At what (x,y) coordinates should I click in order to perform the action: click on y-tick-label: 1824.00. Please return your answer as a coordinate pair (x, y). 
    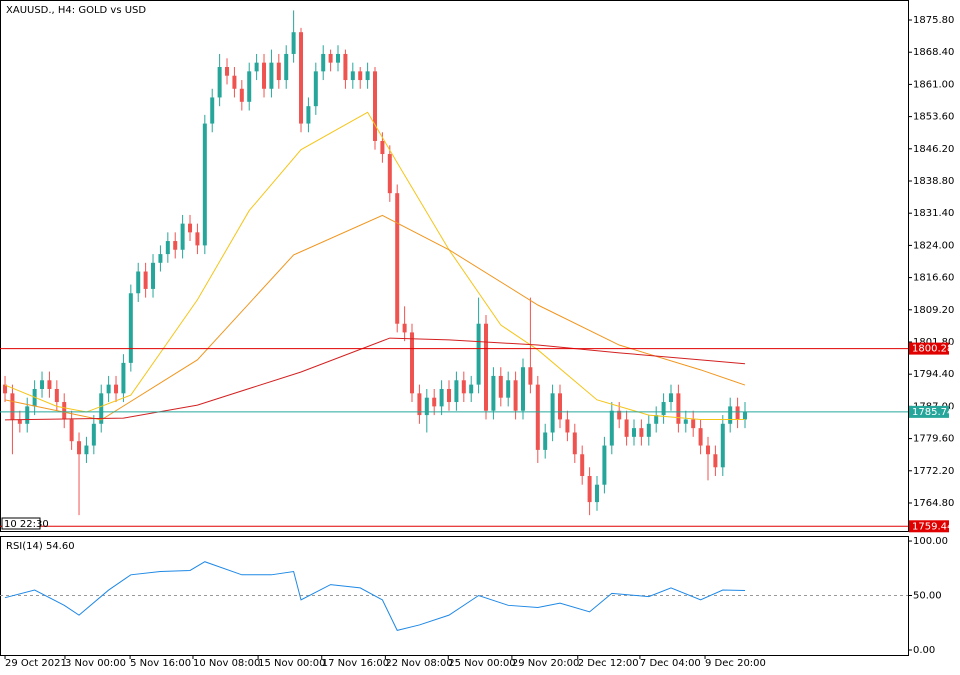
    Looking at the image, I should click on (933, 245).